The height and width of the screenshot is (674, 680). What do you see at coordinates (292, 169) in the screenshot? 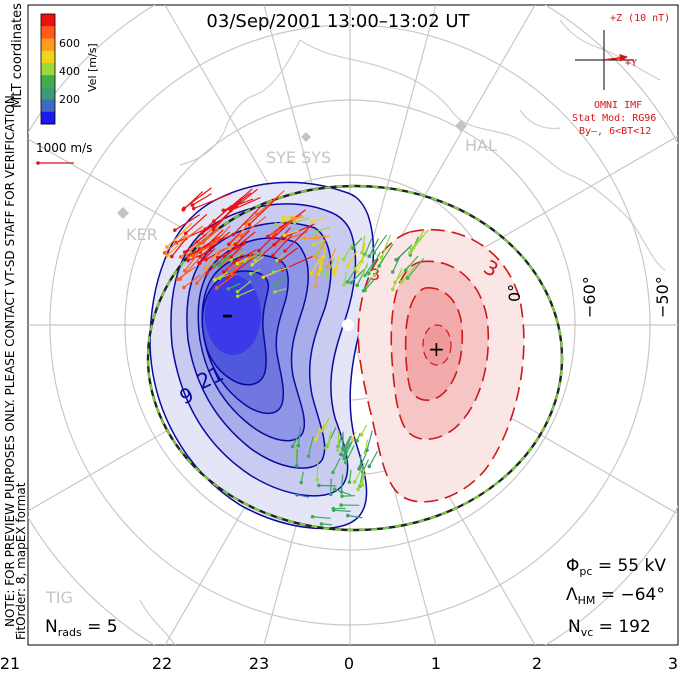
I see `station-markers` at bounding box center [292, 169].